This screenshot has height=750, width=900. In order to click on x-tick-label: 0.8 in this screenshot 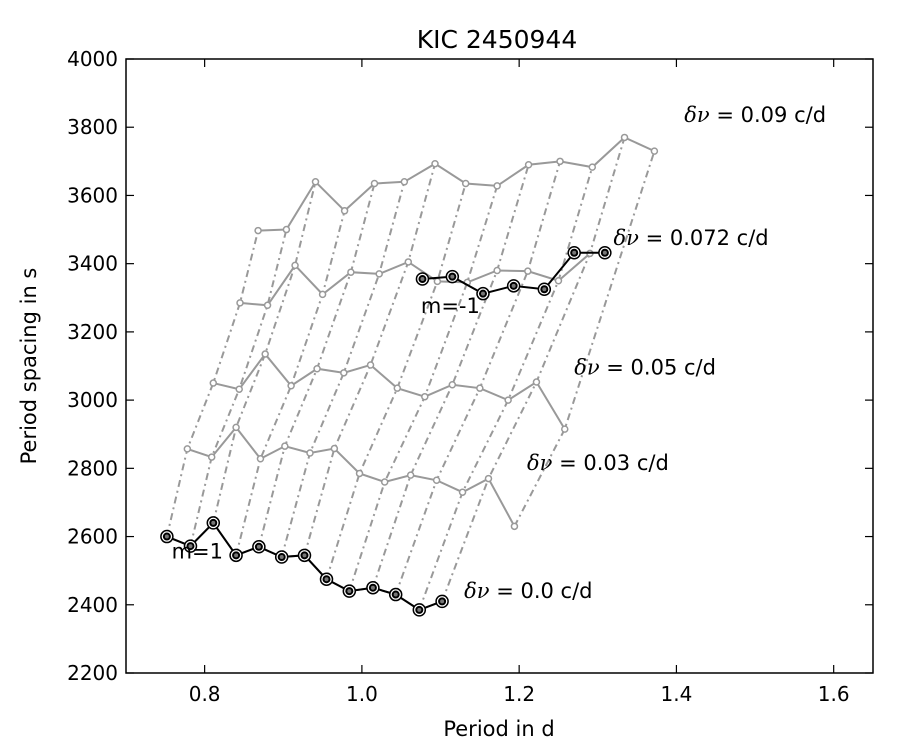, I will do `click(205, 694)`.